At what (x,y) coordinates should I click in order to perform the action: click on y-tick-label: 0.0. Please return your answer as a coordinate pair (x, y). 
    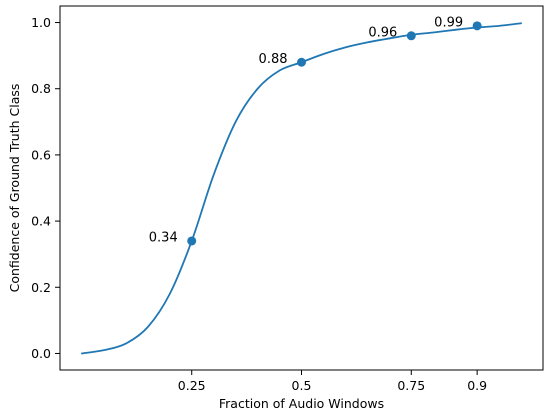
    Looking at the image, I should click on (41, 353).